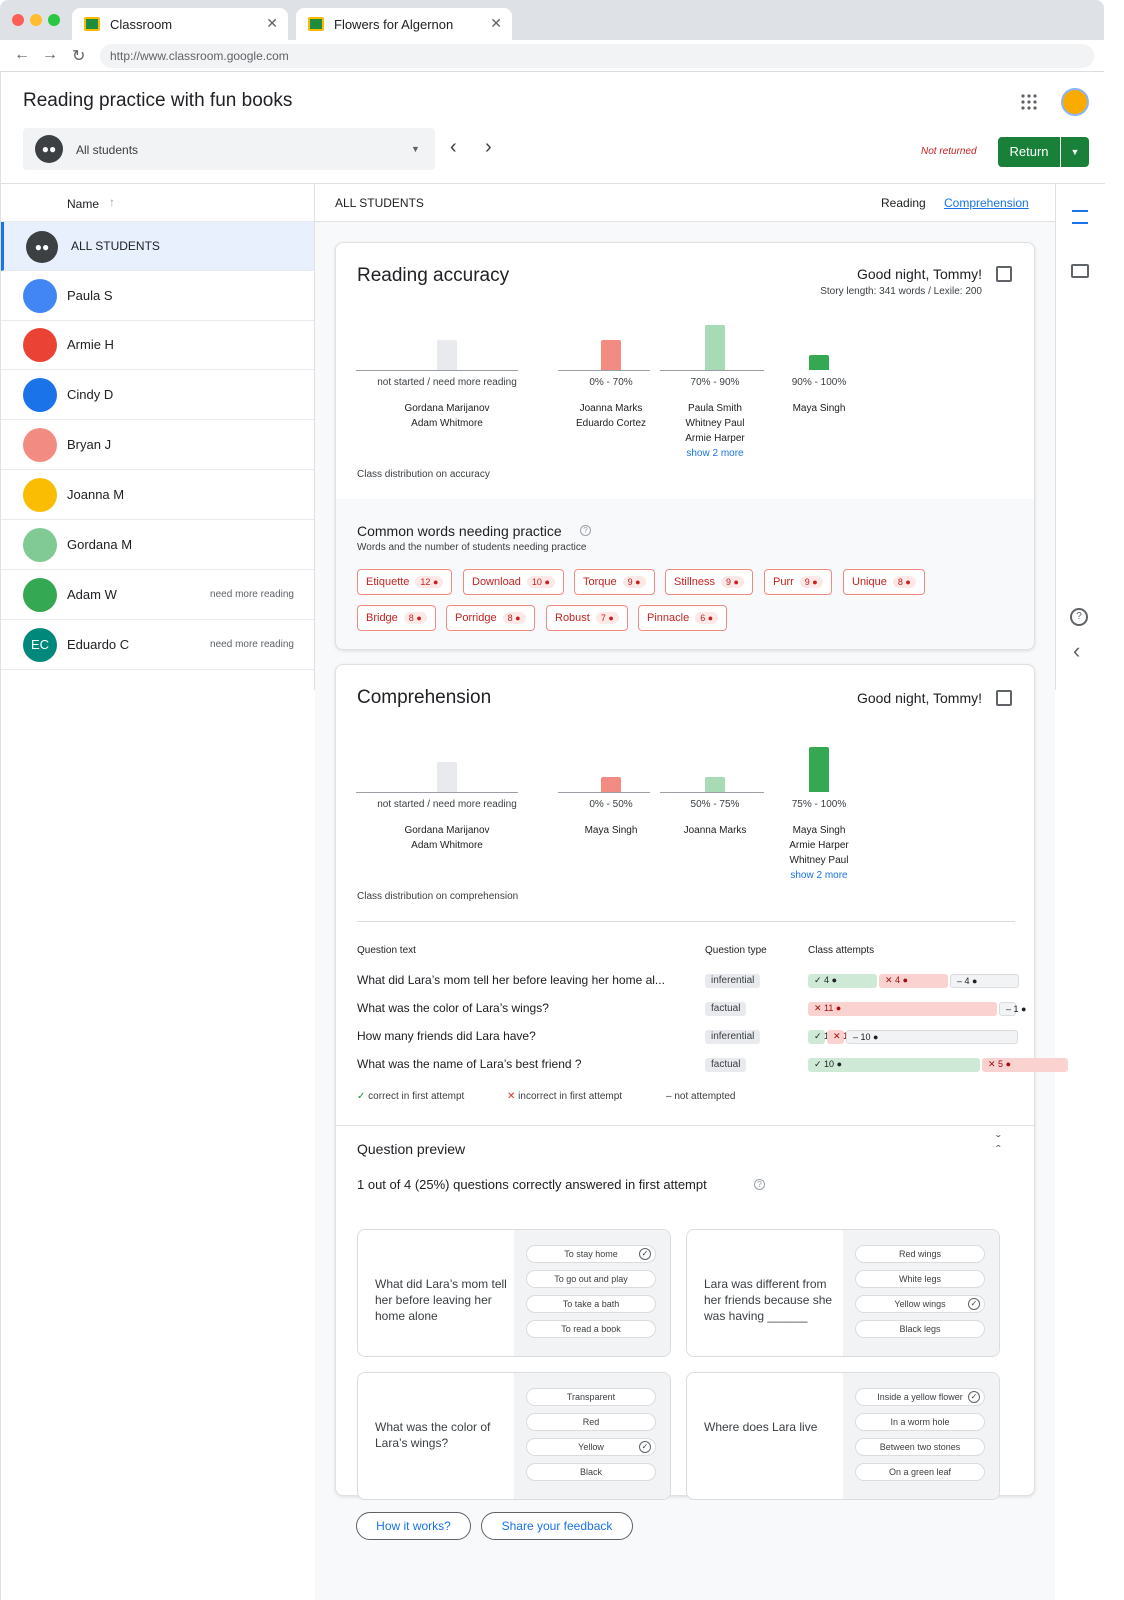 The width and height of the screenshot is (1124, 1600). Describe the element at coordinates (453, 1008) in the screenshot. I see `question-text: What was the color of Lara’s wings?` at that location.